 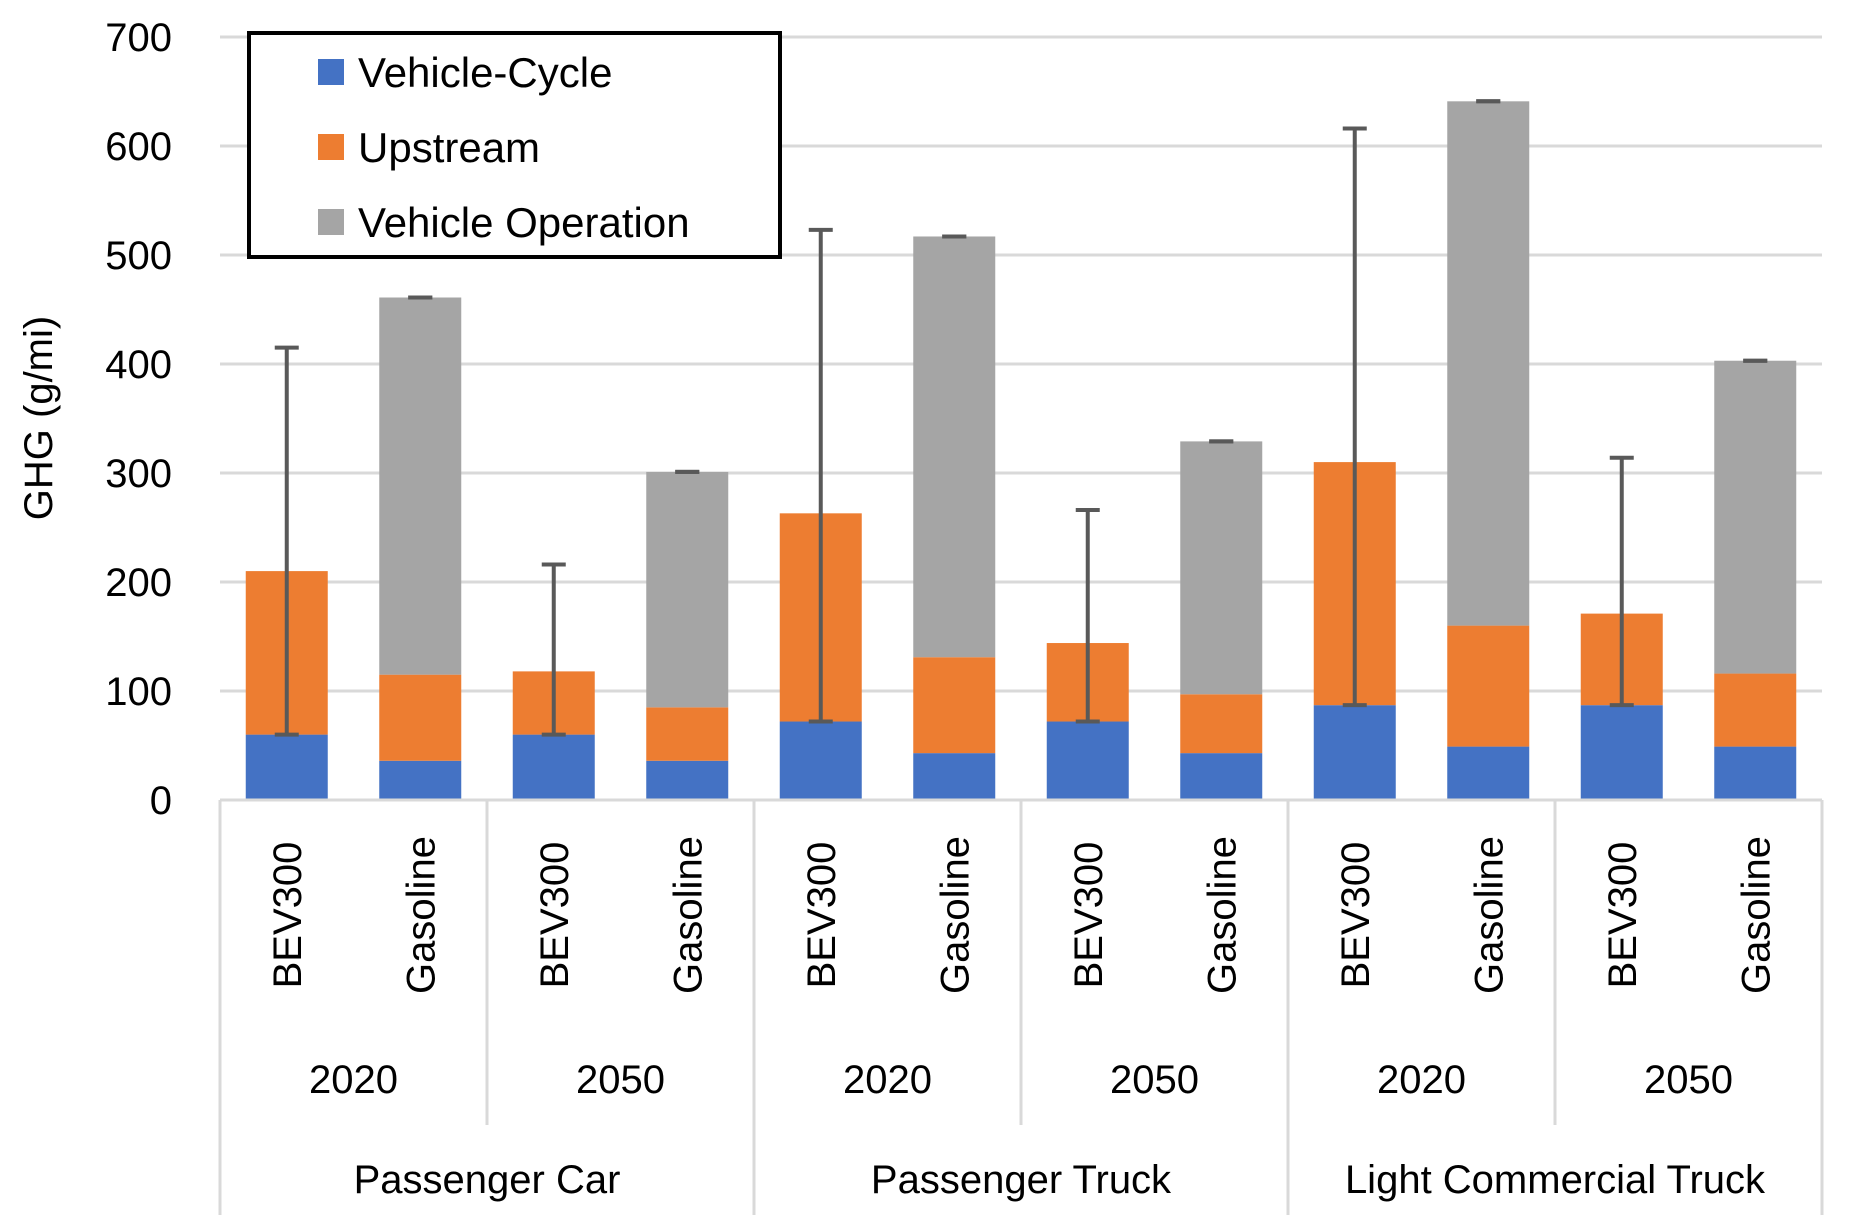 I want to click on y-tick-label: 300, so click(x=138, y=474).